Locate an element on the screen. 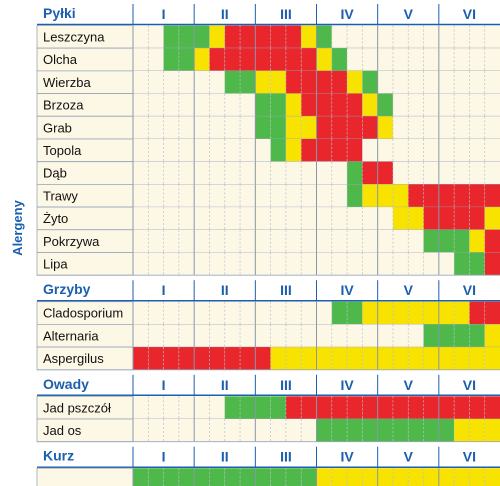  row-label: Cladosporium is located at coordinates (83, 313).